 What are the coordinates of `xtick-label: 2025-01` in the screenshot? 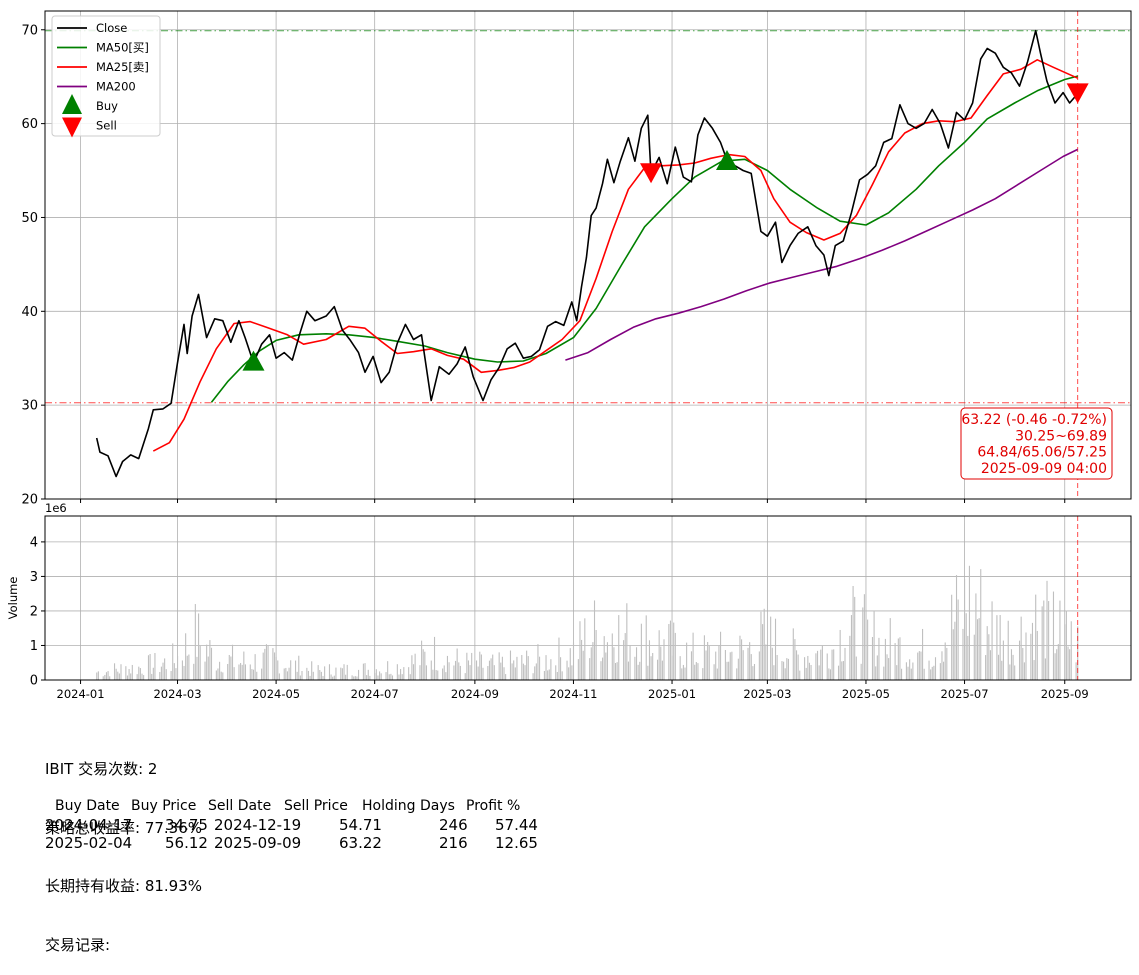 It's located at (672, 694).